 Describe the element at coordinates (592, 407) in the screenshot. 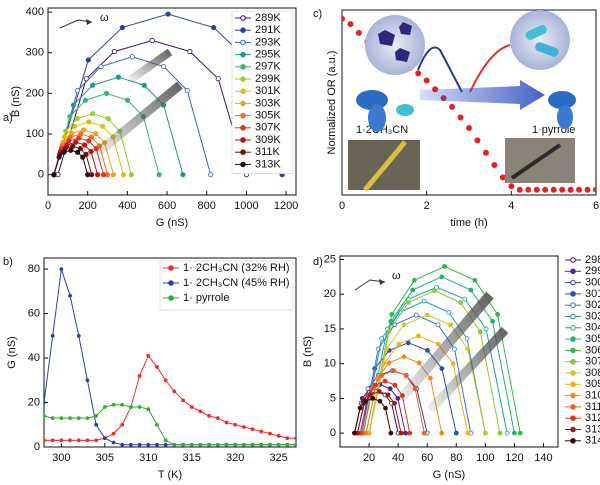

I see `legend-label: 311K` at that location.